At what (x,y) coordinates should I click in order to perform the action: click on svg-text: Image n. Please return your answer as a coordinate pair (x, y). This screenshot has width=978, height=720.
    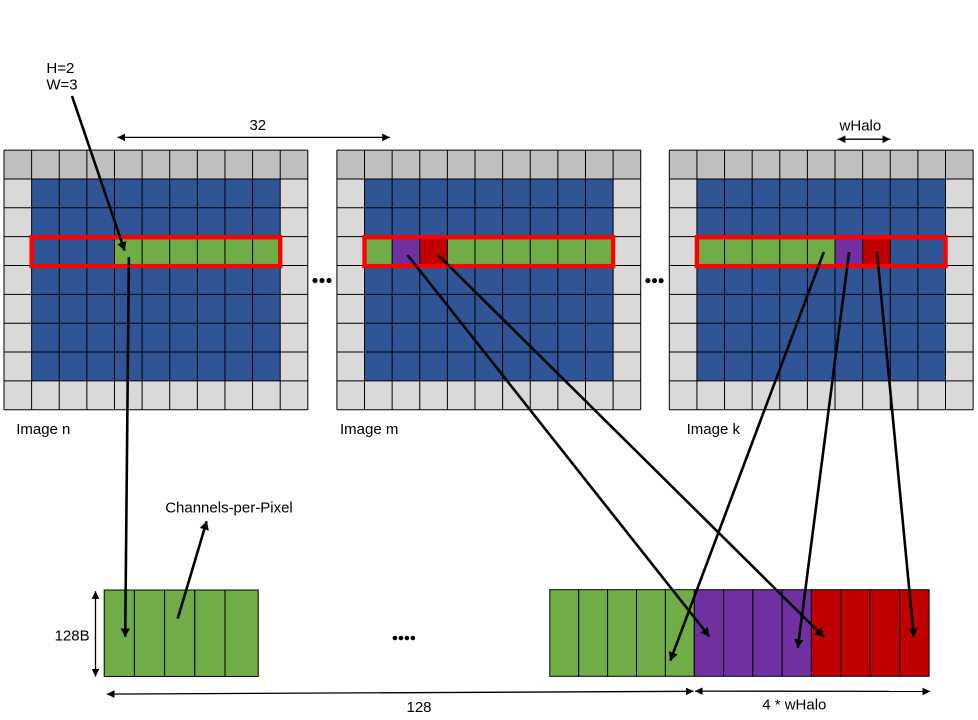
    Looking at the image, I should click on (43, 429).